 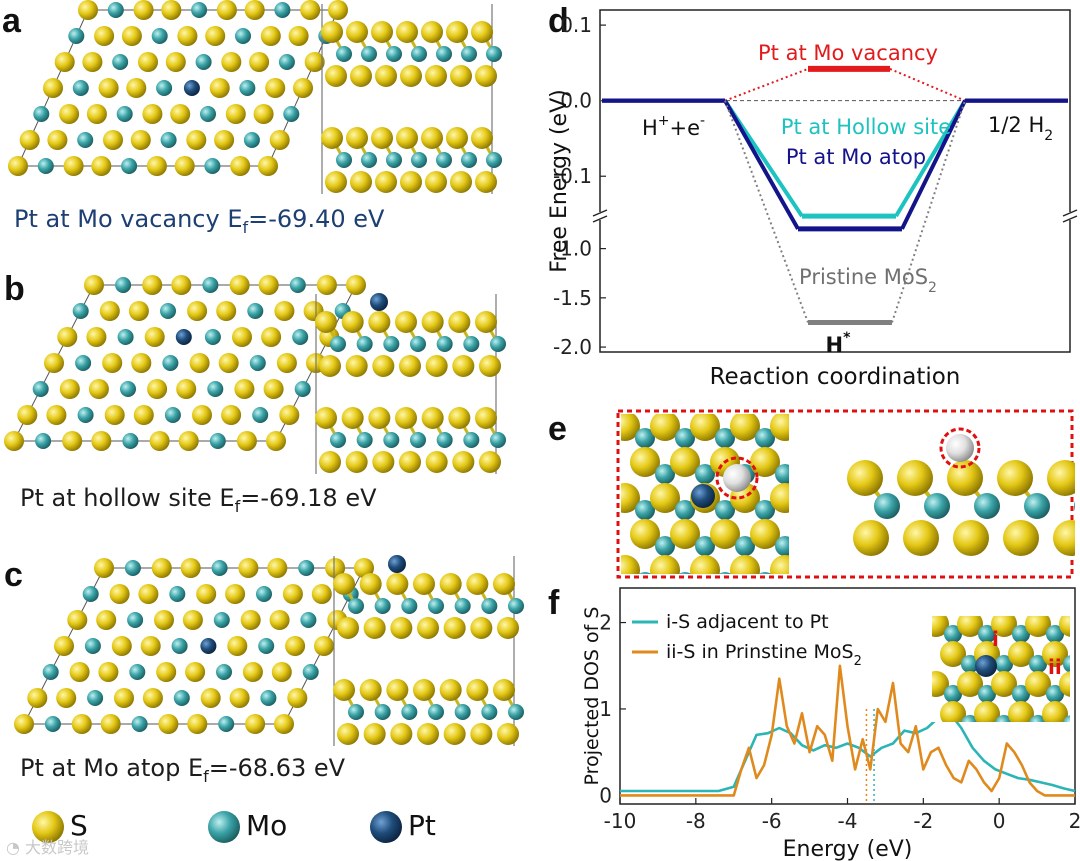 What do you see at coordinates (605, 709) in the screenshot?
I see `y-tick-label: 1` at bounding box center [605, 709].